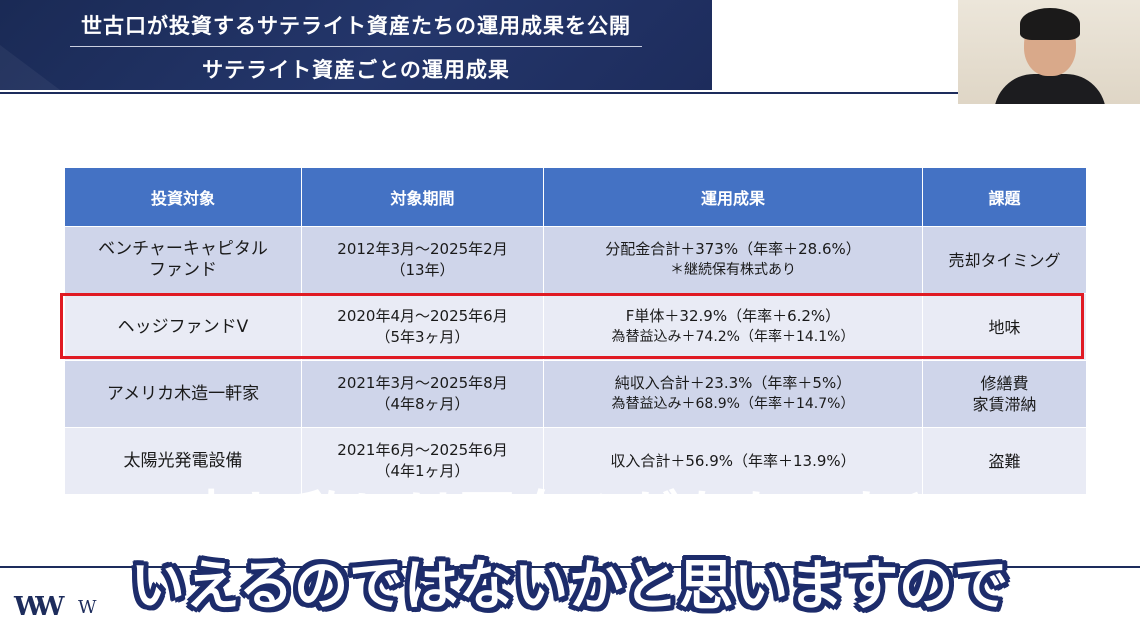 The height and width of the screenshot is (641, 1140). I want to click on table-header-row: 投資対象 対象期間 運用成果 課題, so click(575, 197).